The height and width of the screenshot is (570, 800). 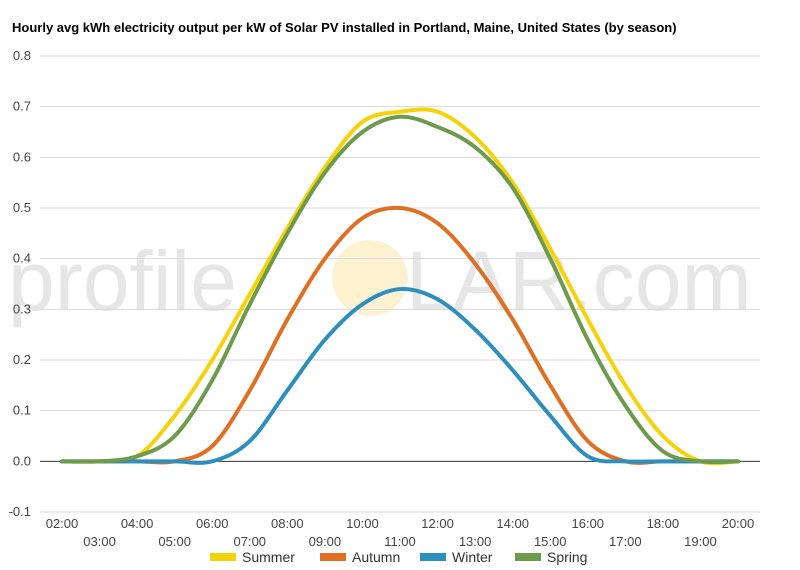 I want to click on legend-label-spring: Spring, so click(x=567, y=557).